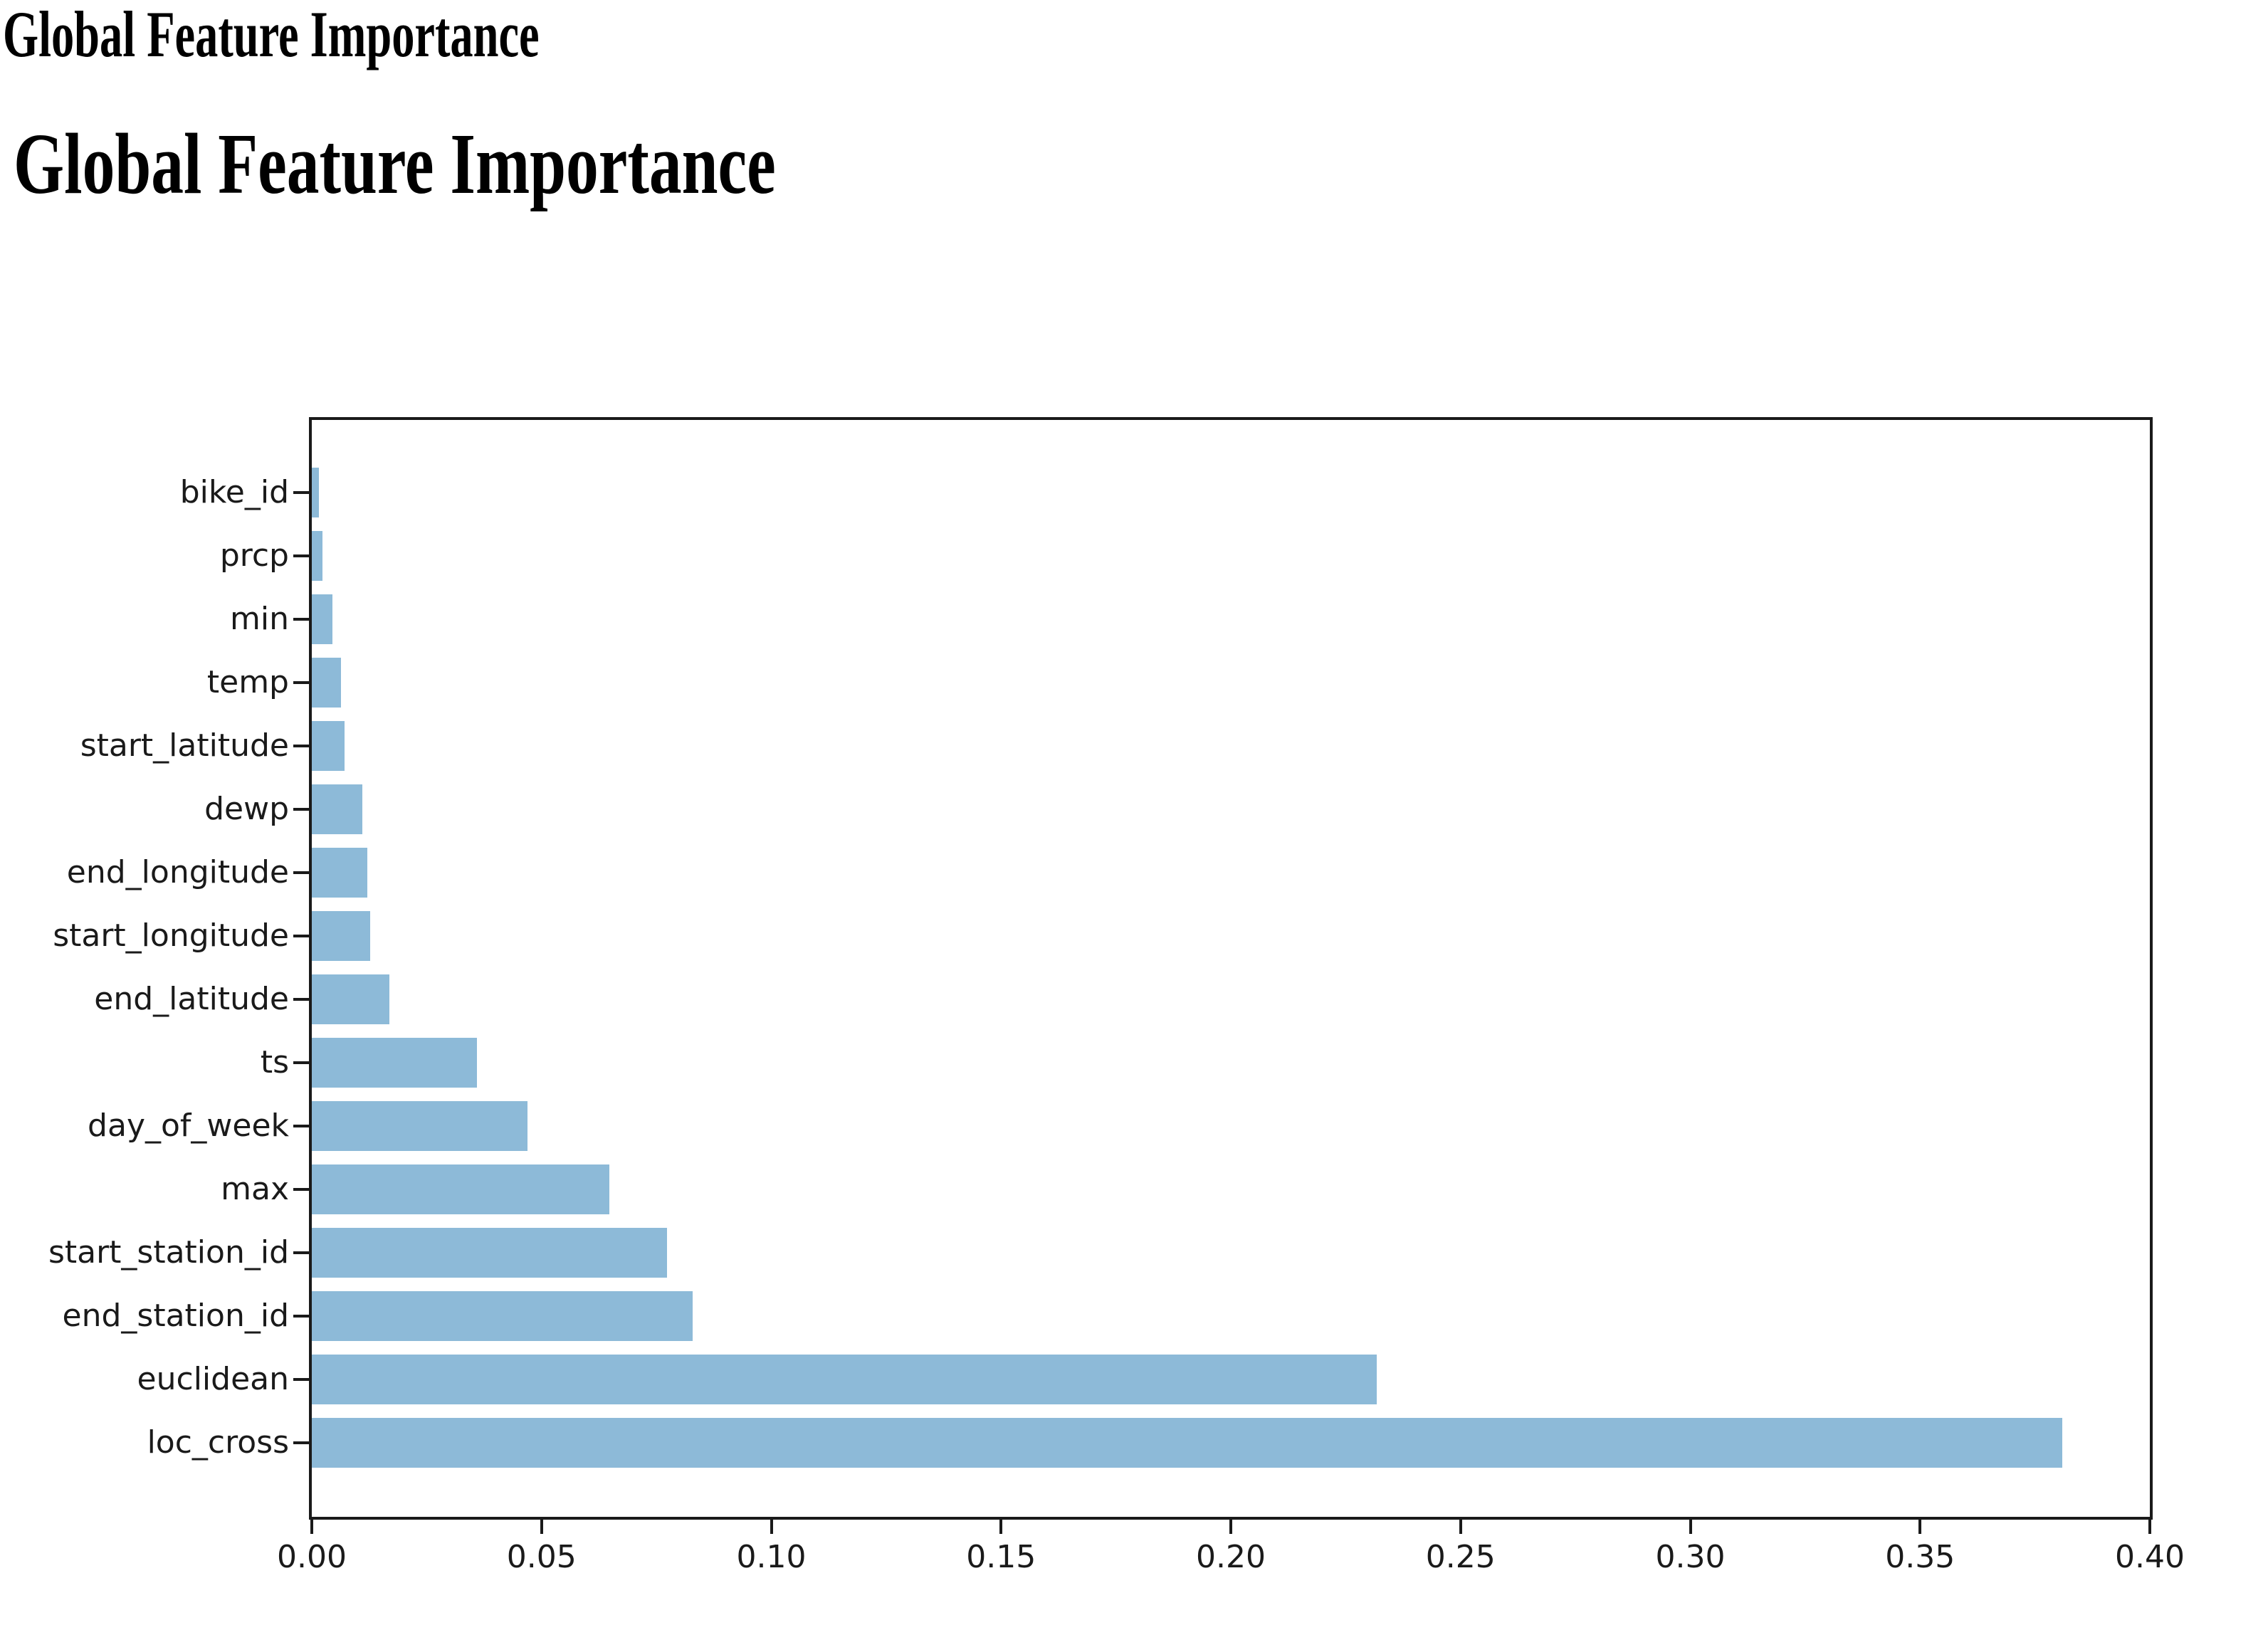 The height and width of the screenshot is (1630, 2268). I want to click on y-label-bike_id: bike_id, so click(234, 492).